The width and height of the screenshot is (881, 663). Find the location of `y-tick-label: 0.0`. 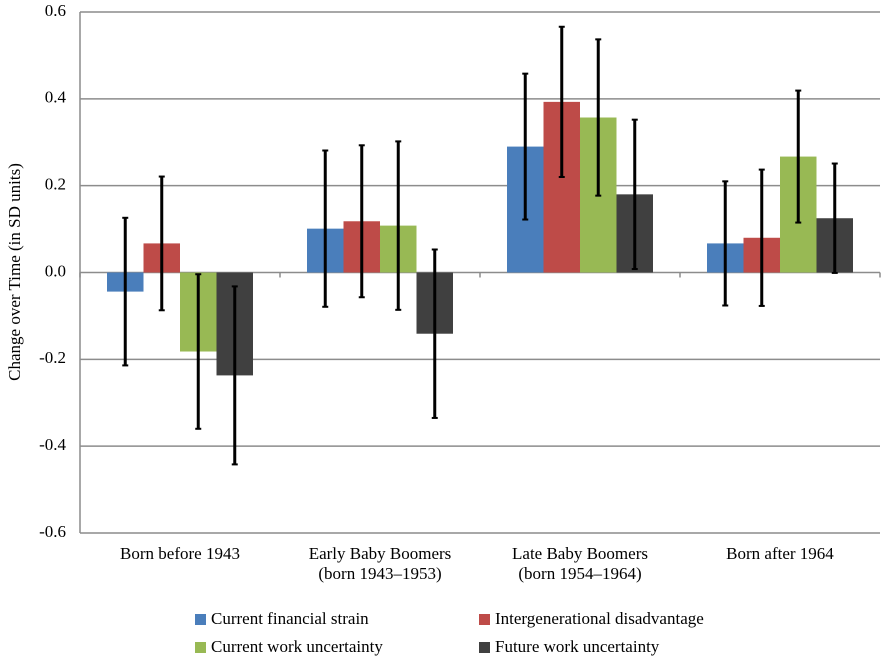

y-tick-label: 0.0 is located at coordinates (55, 270).